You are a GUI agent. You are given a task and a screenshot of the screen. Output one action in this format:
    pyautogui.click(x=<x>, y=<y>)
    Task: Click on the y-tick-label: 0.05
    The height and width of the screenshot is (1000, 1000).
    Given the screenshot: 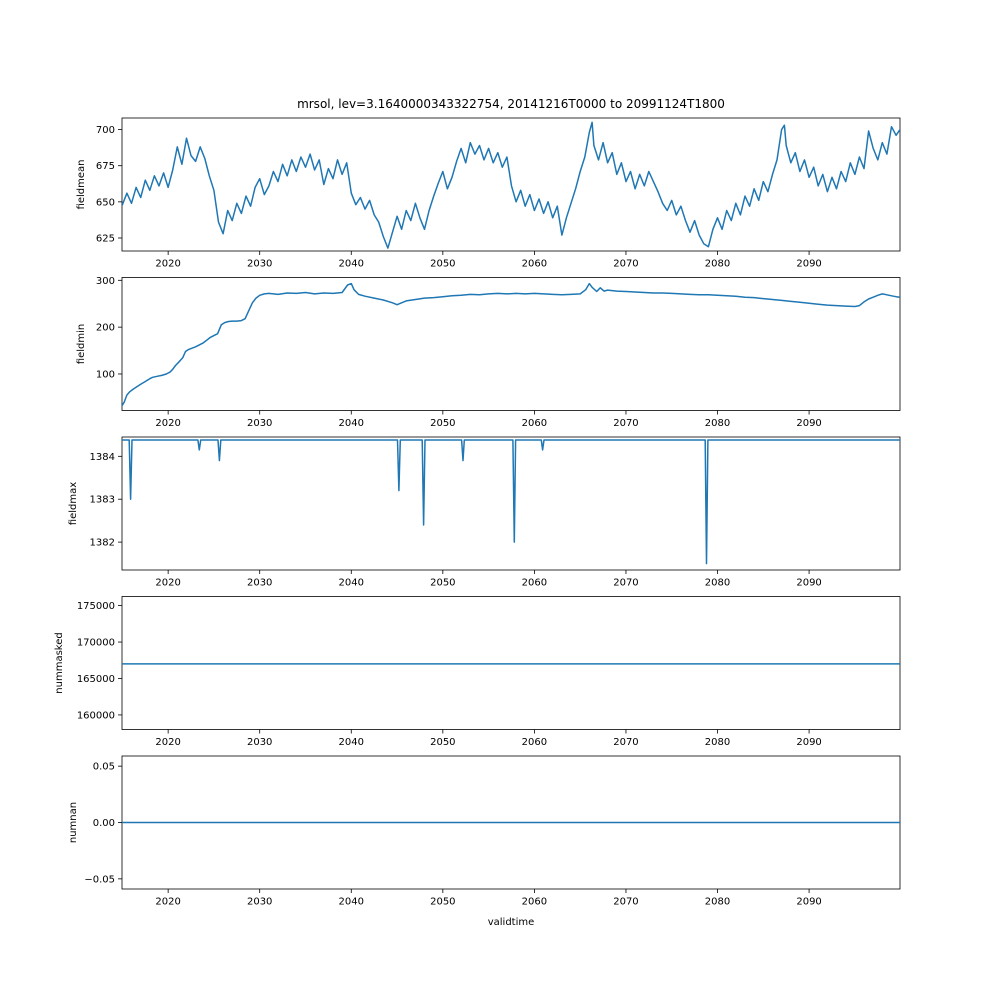 What is the action you would take?
    pyautogui.click(x=104, y=767)
    